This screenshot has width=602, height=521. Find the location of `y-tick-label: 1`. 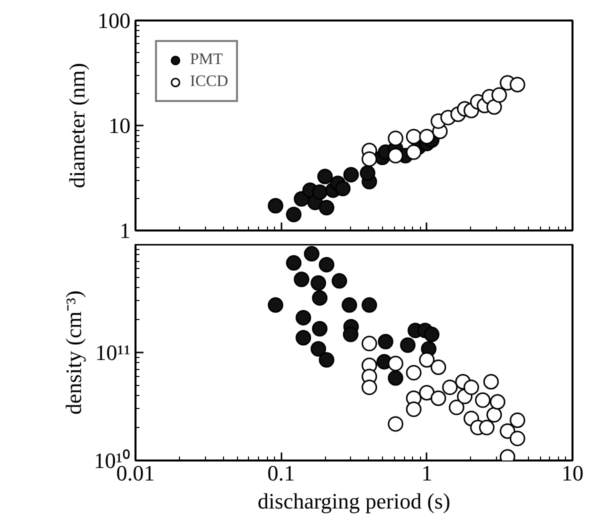

y-tick-label: 1 is located at coordinates (125, 230).